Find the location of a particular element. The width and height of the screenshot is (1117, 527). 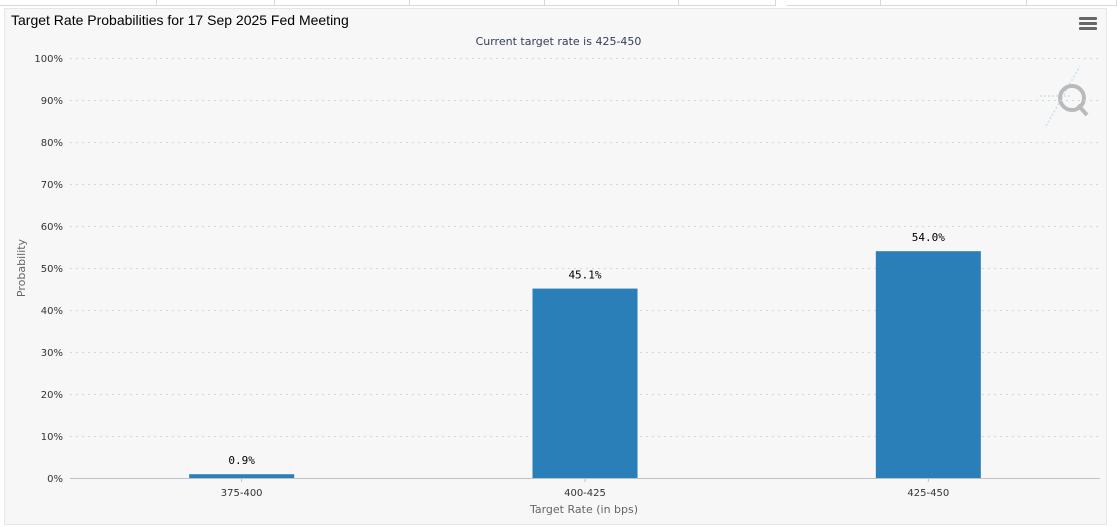

y-tick-label: 50% is located at coordinates (52, 269).